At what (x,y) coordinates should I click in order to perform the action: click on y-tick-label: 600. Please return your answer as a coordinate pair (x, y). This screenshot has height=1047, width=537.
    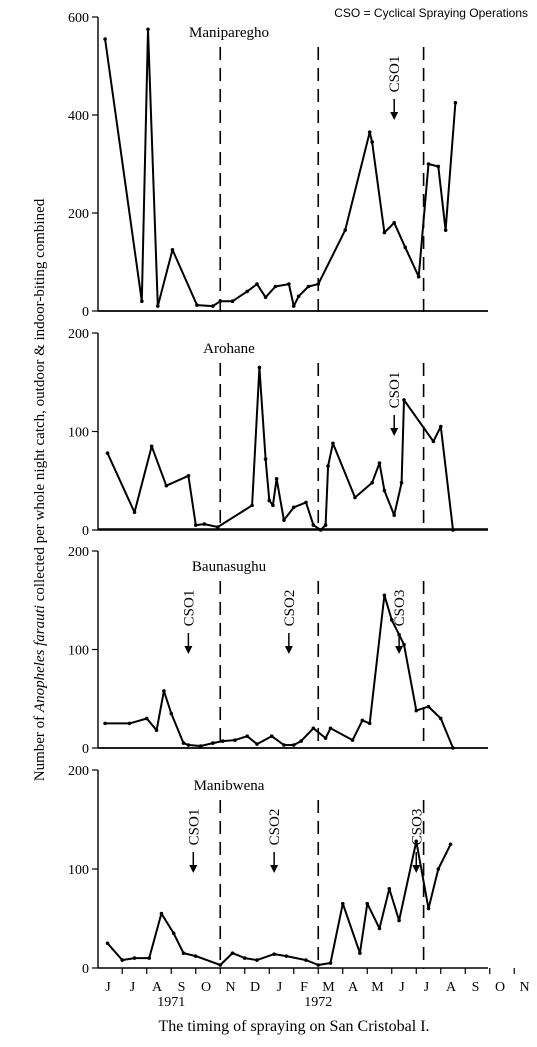
    Looking at the image, I should click on (78, 18).